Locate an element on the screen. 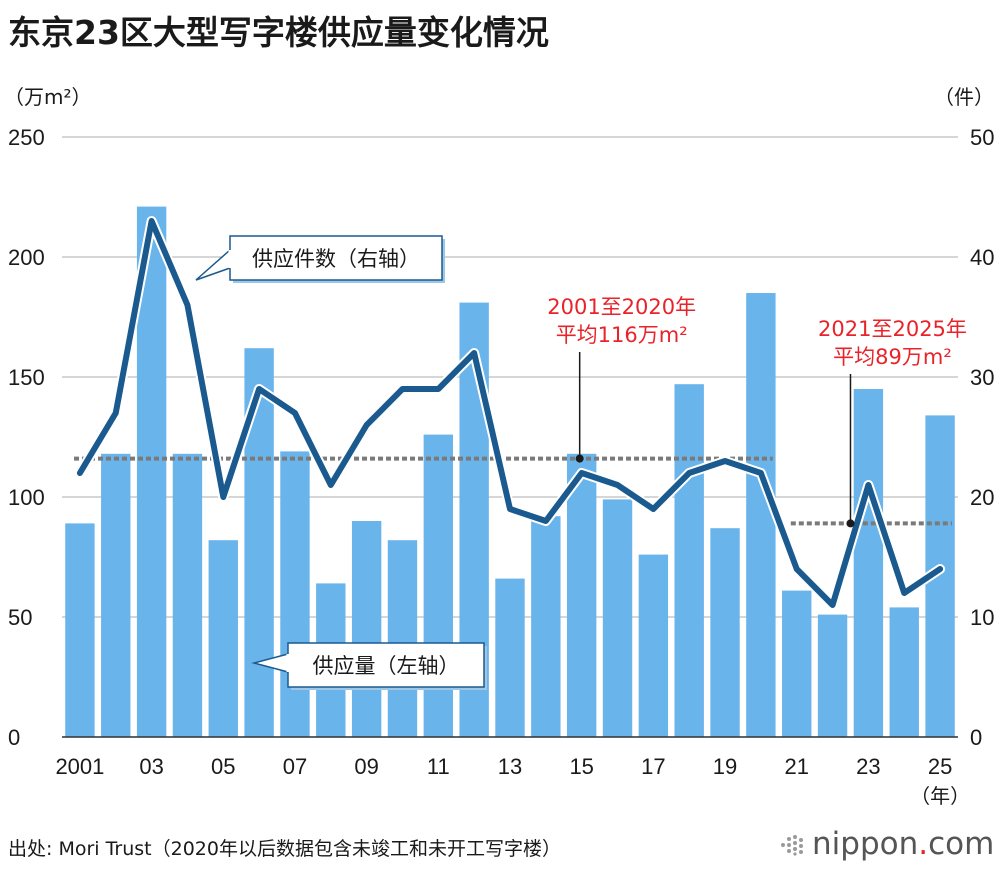 The height and width of the screenshot is (870, 1000). average-label-line1: 2001至2020年 is located at coordinates (621, 307).